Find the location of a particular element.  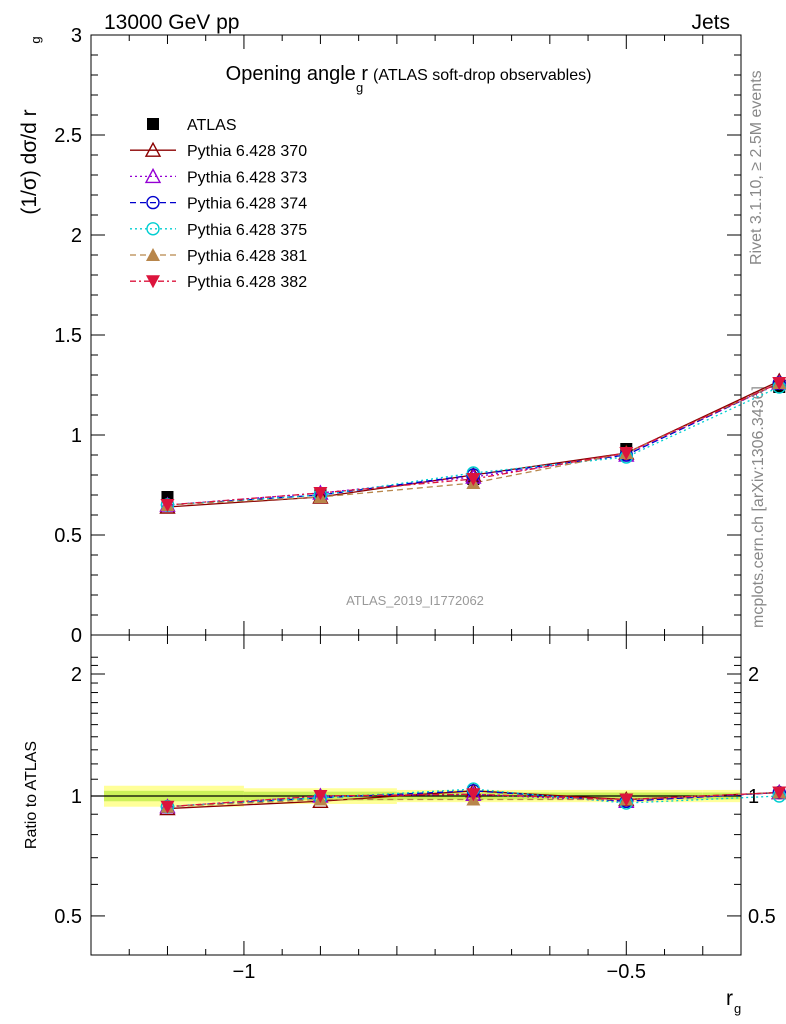

legend-label: Pythia 6.428 373 is located at coordinates (247, 177).